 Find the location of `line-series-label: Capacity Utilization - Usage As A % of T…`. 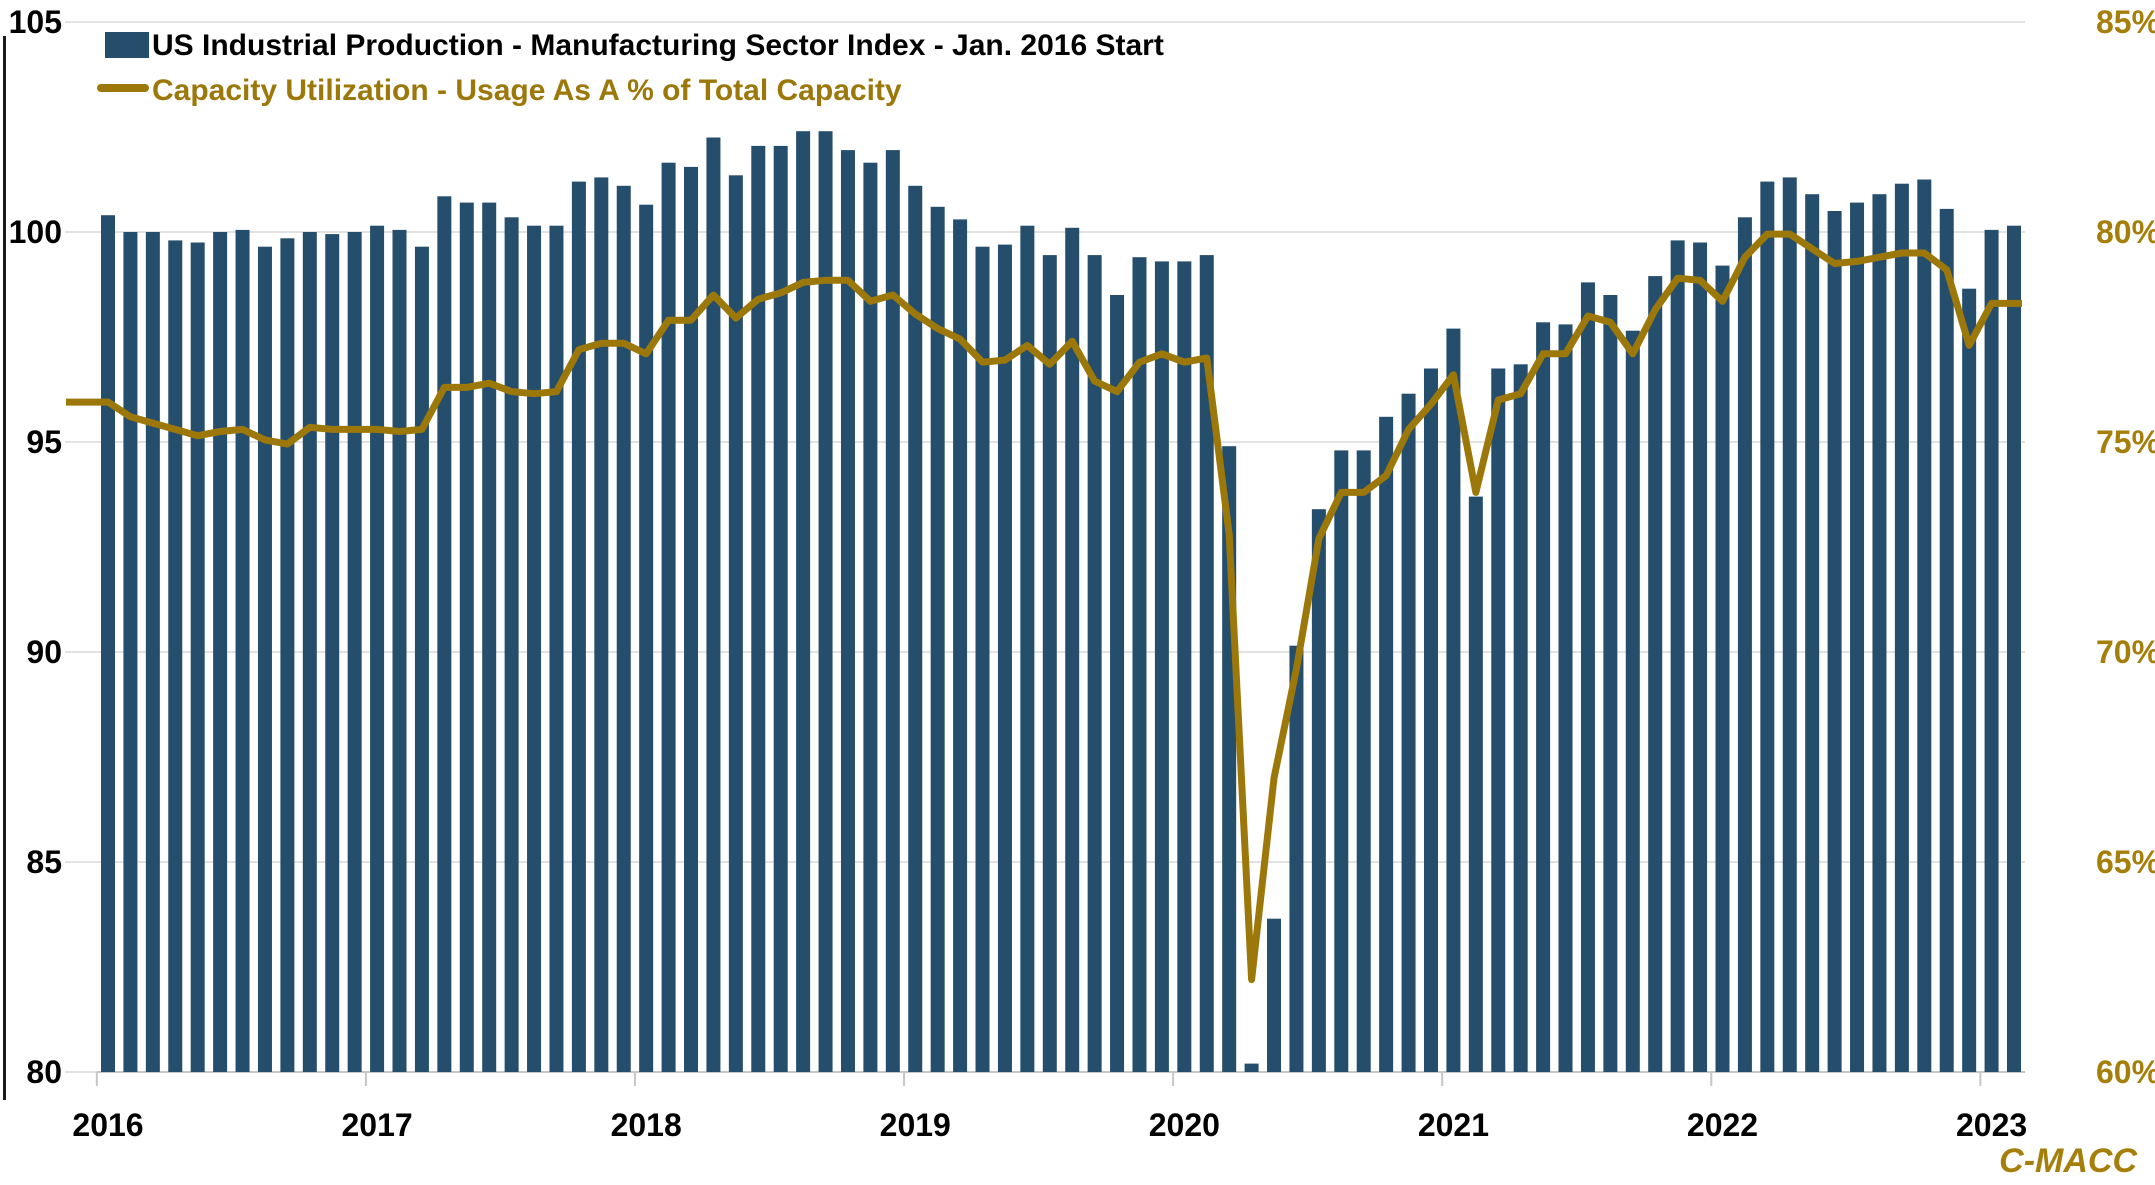

line-series-label: Capacity Utilization - Usage As A % of T… is located at coordinates (527, 90).